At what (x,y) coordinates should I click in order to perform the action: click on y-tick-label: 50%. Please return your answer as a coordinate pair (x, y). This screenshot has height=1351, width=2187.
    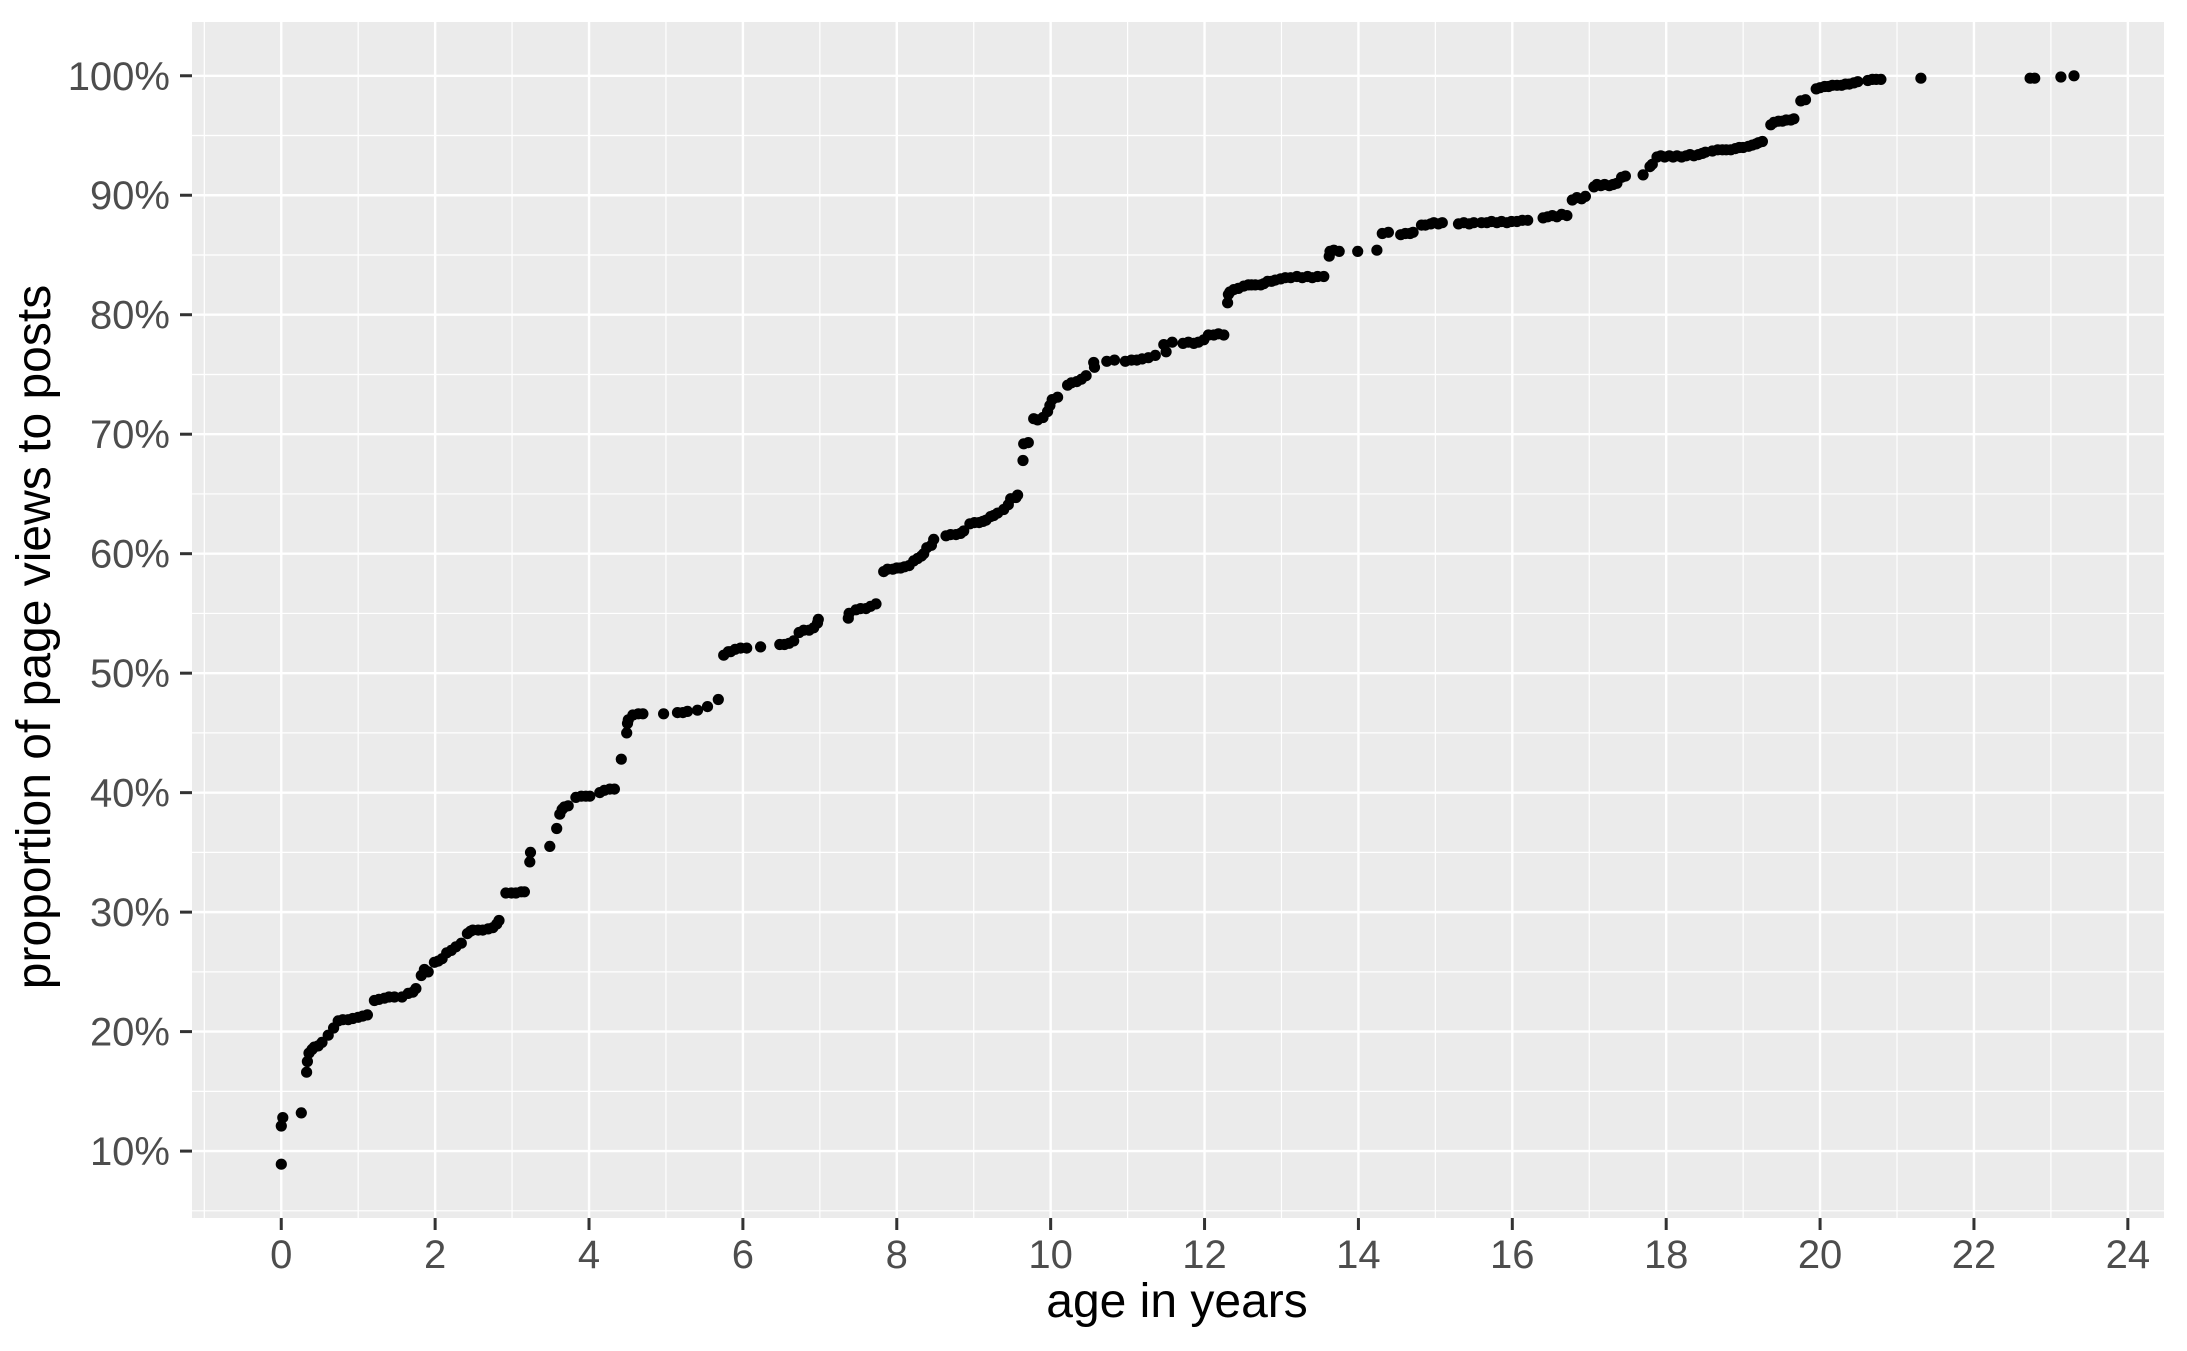
    Looking at the image, I should click on (130, 674).